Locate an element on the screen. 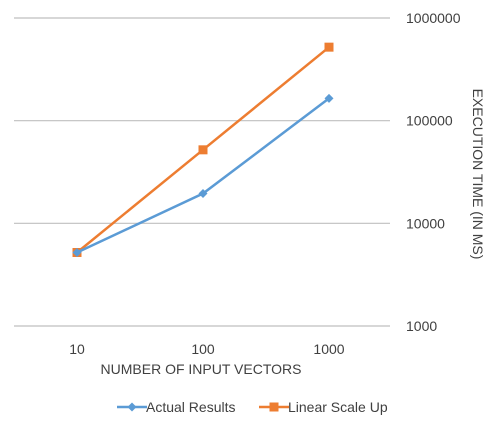 This screenshot has width=500, height=428. y-tick-labels: 1000 10000 100000 1000000 is located at coordinates (433, 172).